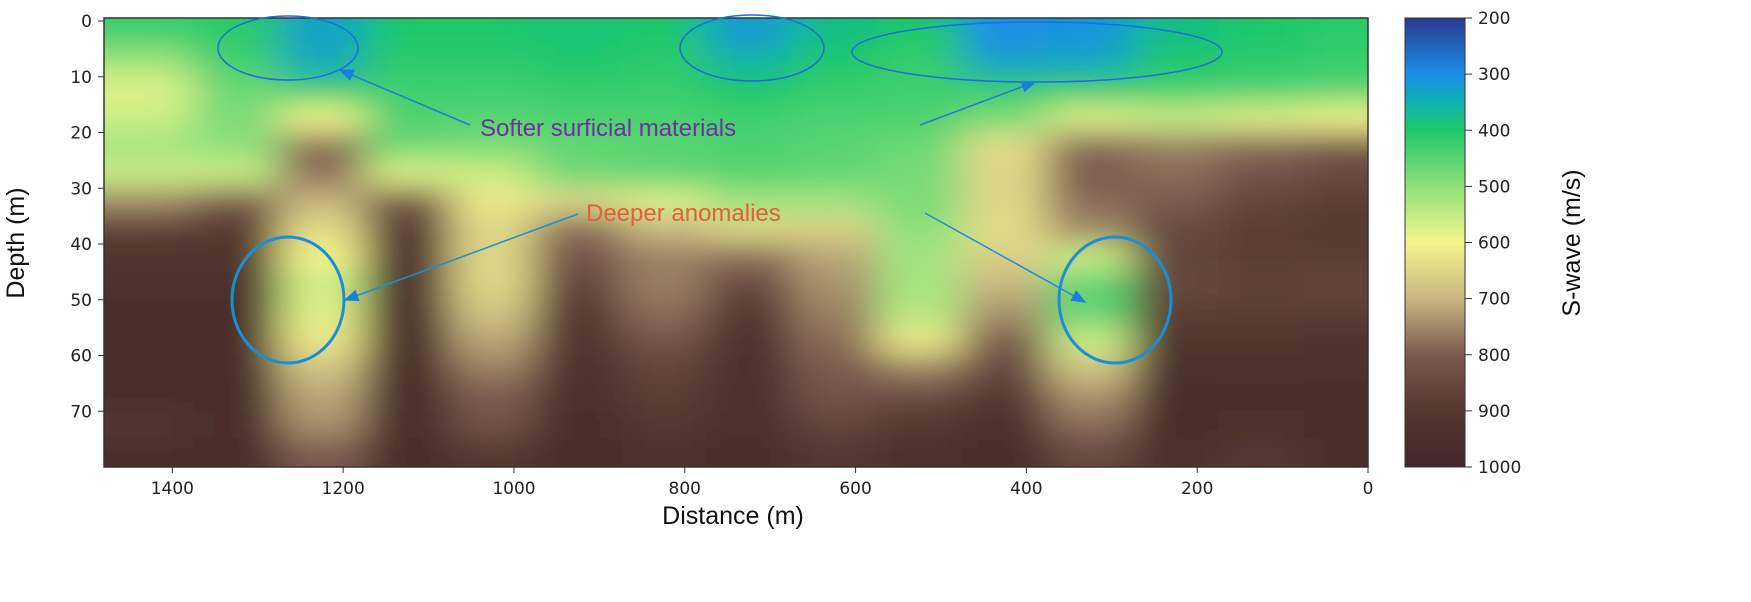 The image size is (1751, 602). Describe the element at coordinates (1572, 242) in the screenshot. I see `colorbar-label: S-wave (m/s)` at that location.